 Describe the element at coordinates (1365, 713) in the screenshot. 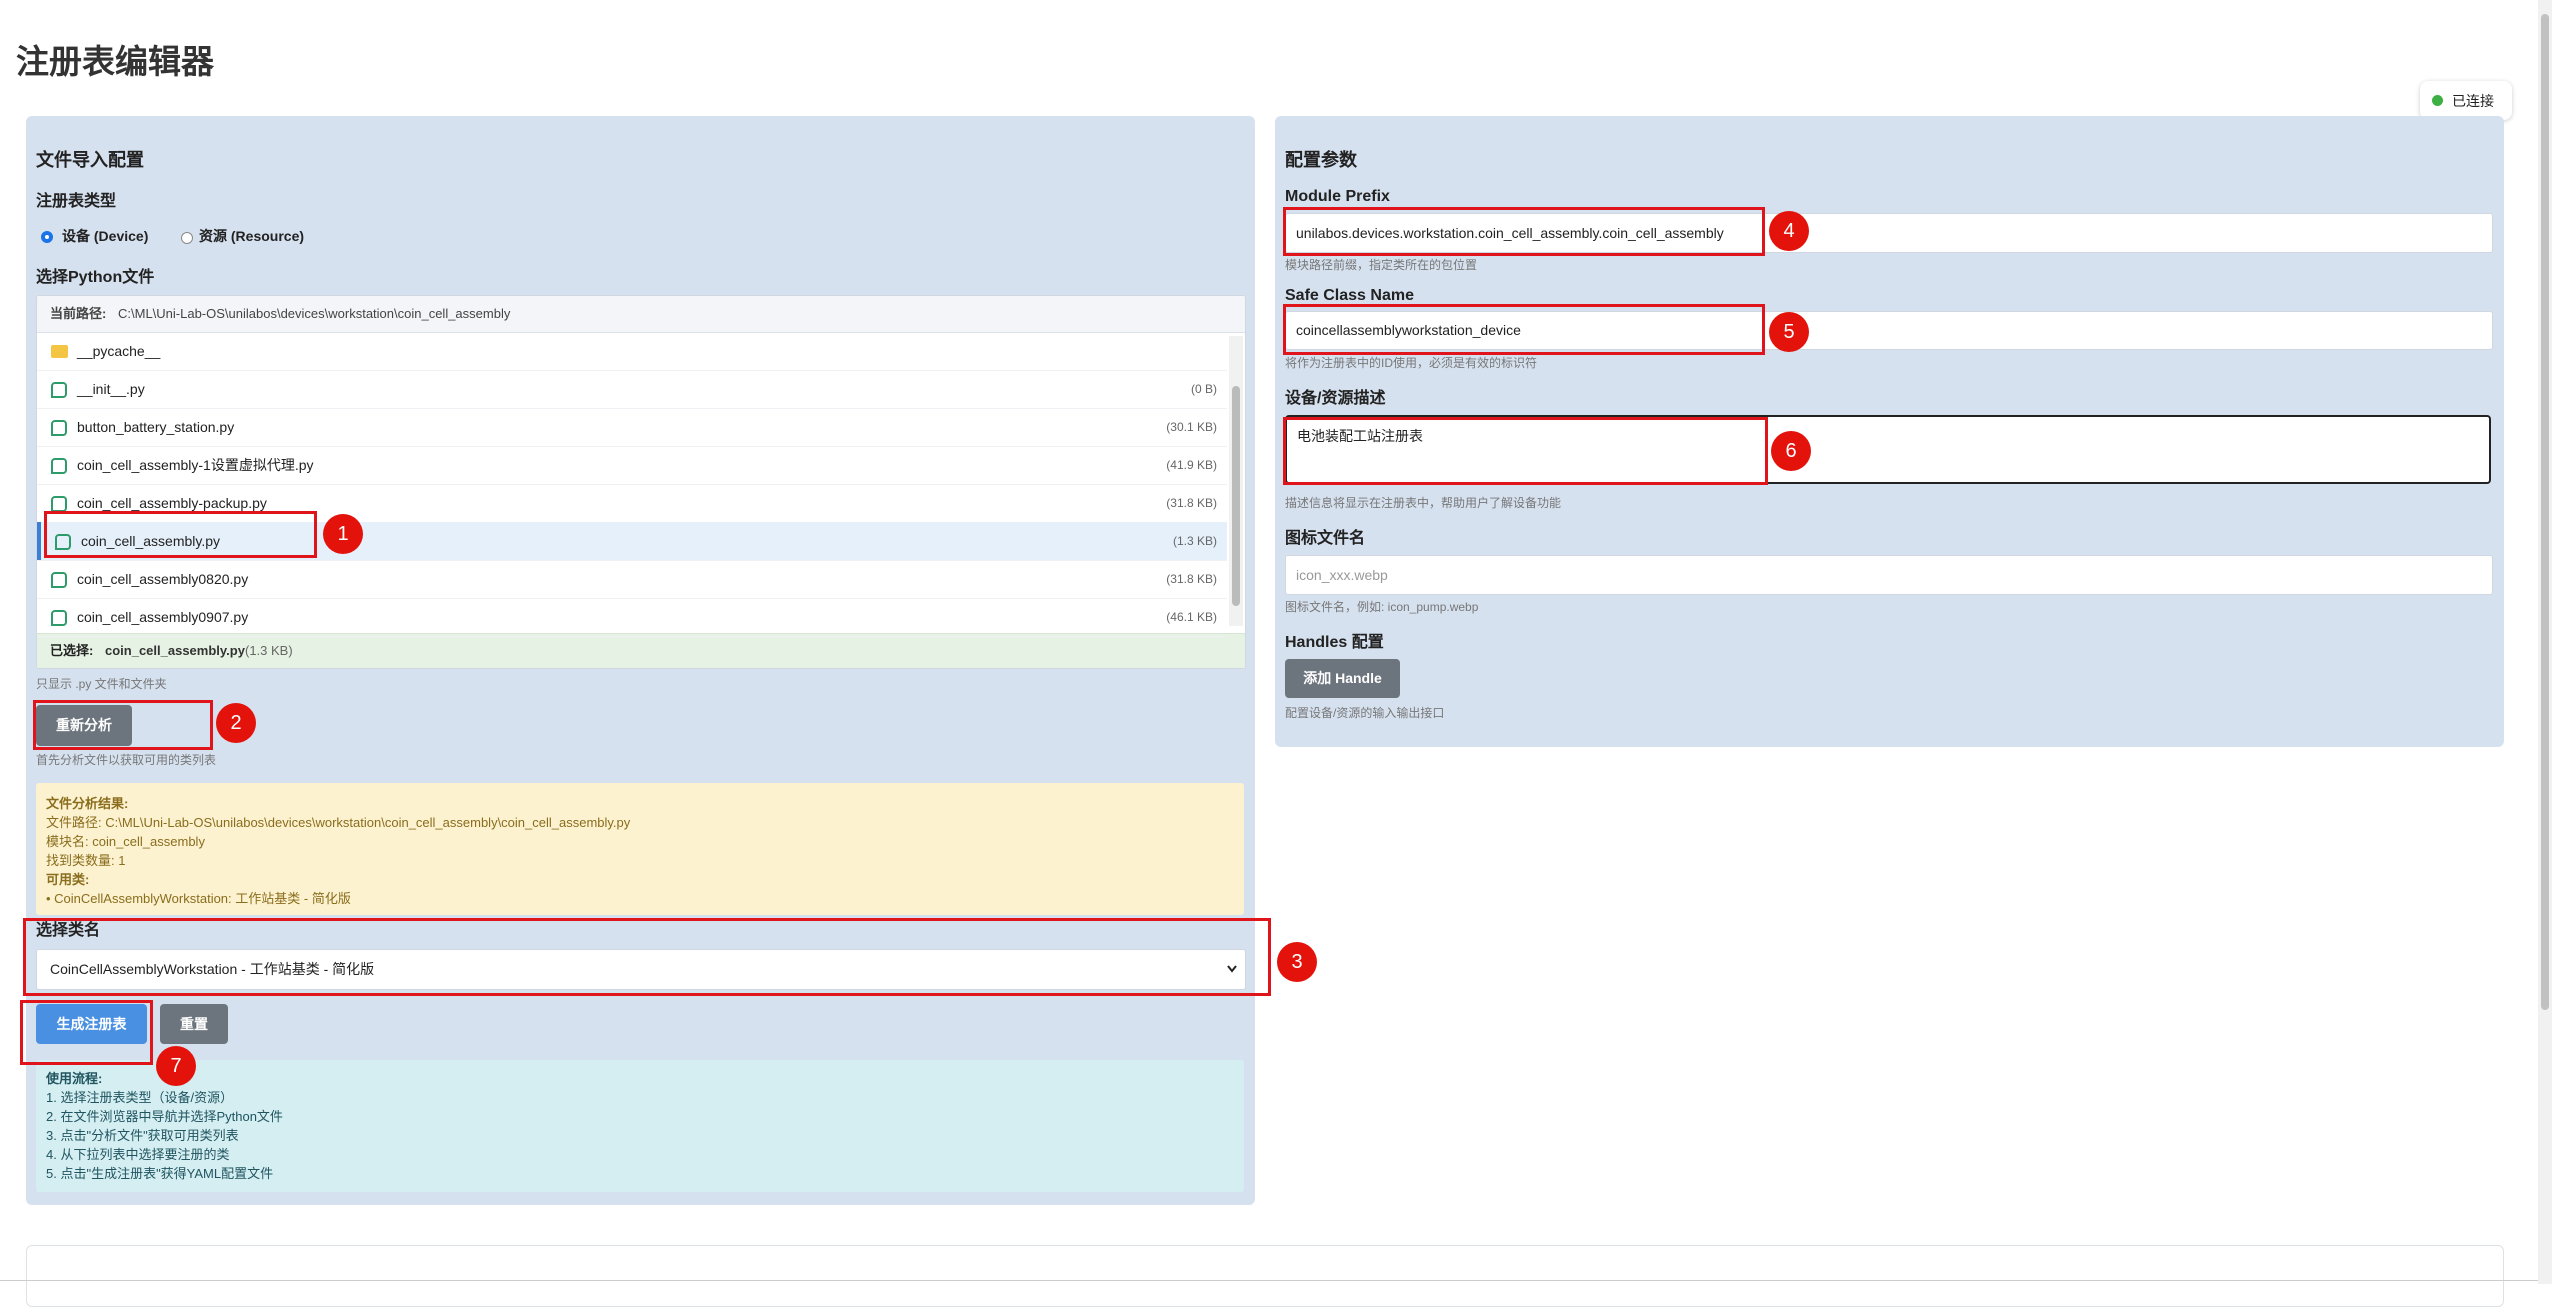

I see `hint: 配置设备/资源的输入输出接口` at that location.